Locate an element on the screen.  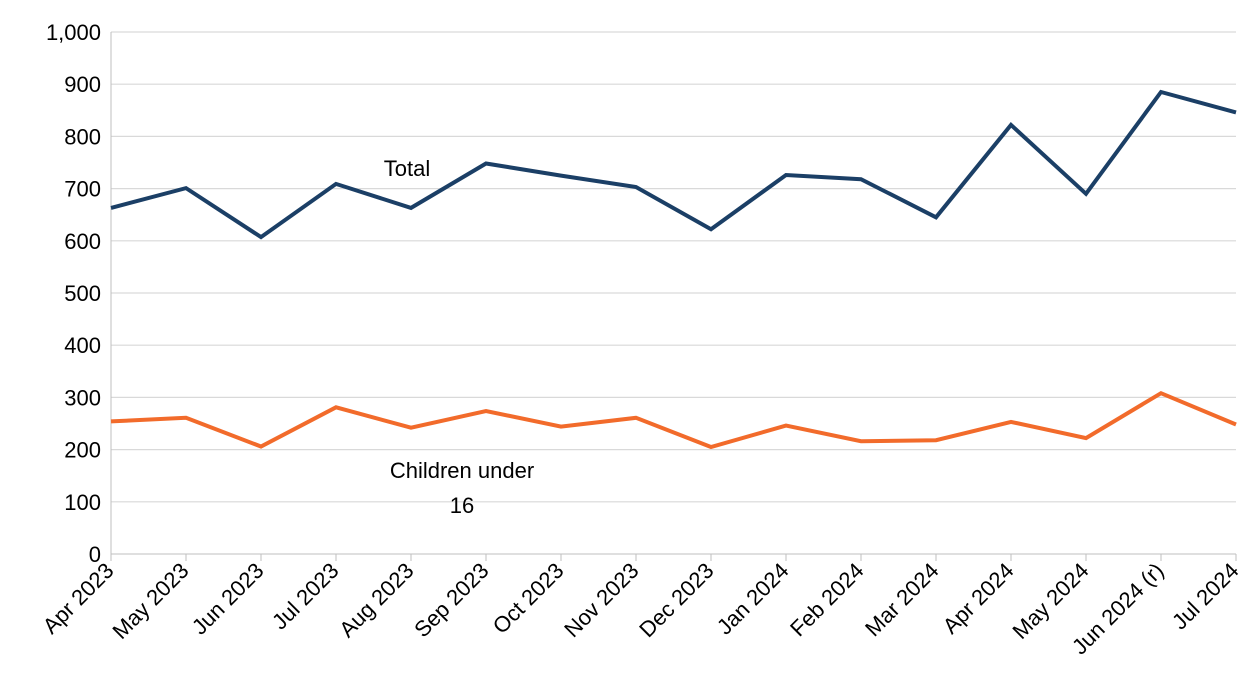
annotation-total: Total is located at coordinates (407, 168).